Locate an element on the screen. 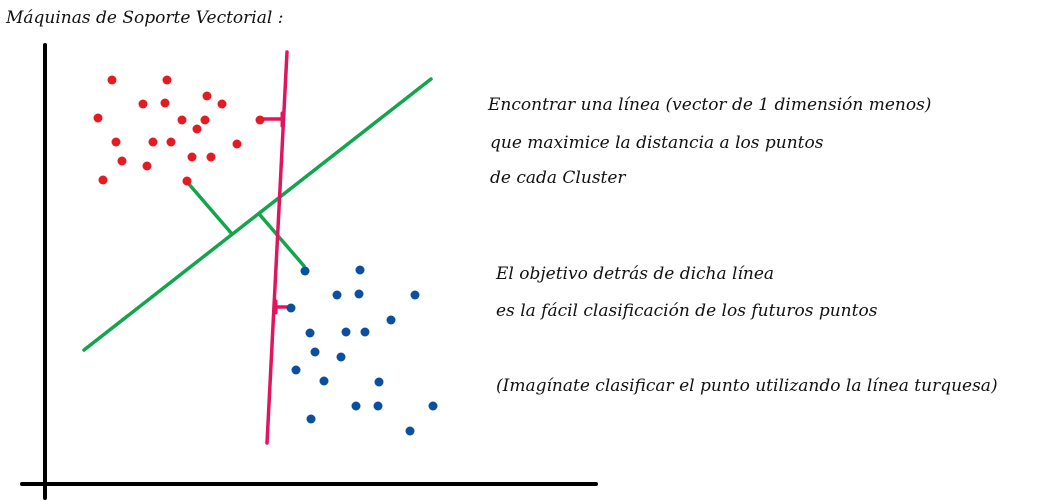 This screenshot has width=1051, height=501. note-line-4: El objetivo detrás de dicha línea is located at coordinates (635, 274).